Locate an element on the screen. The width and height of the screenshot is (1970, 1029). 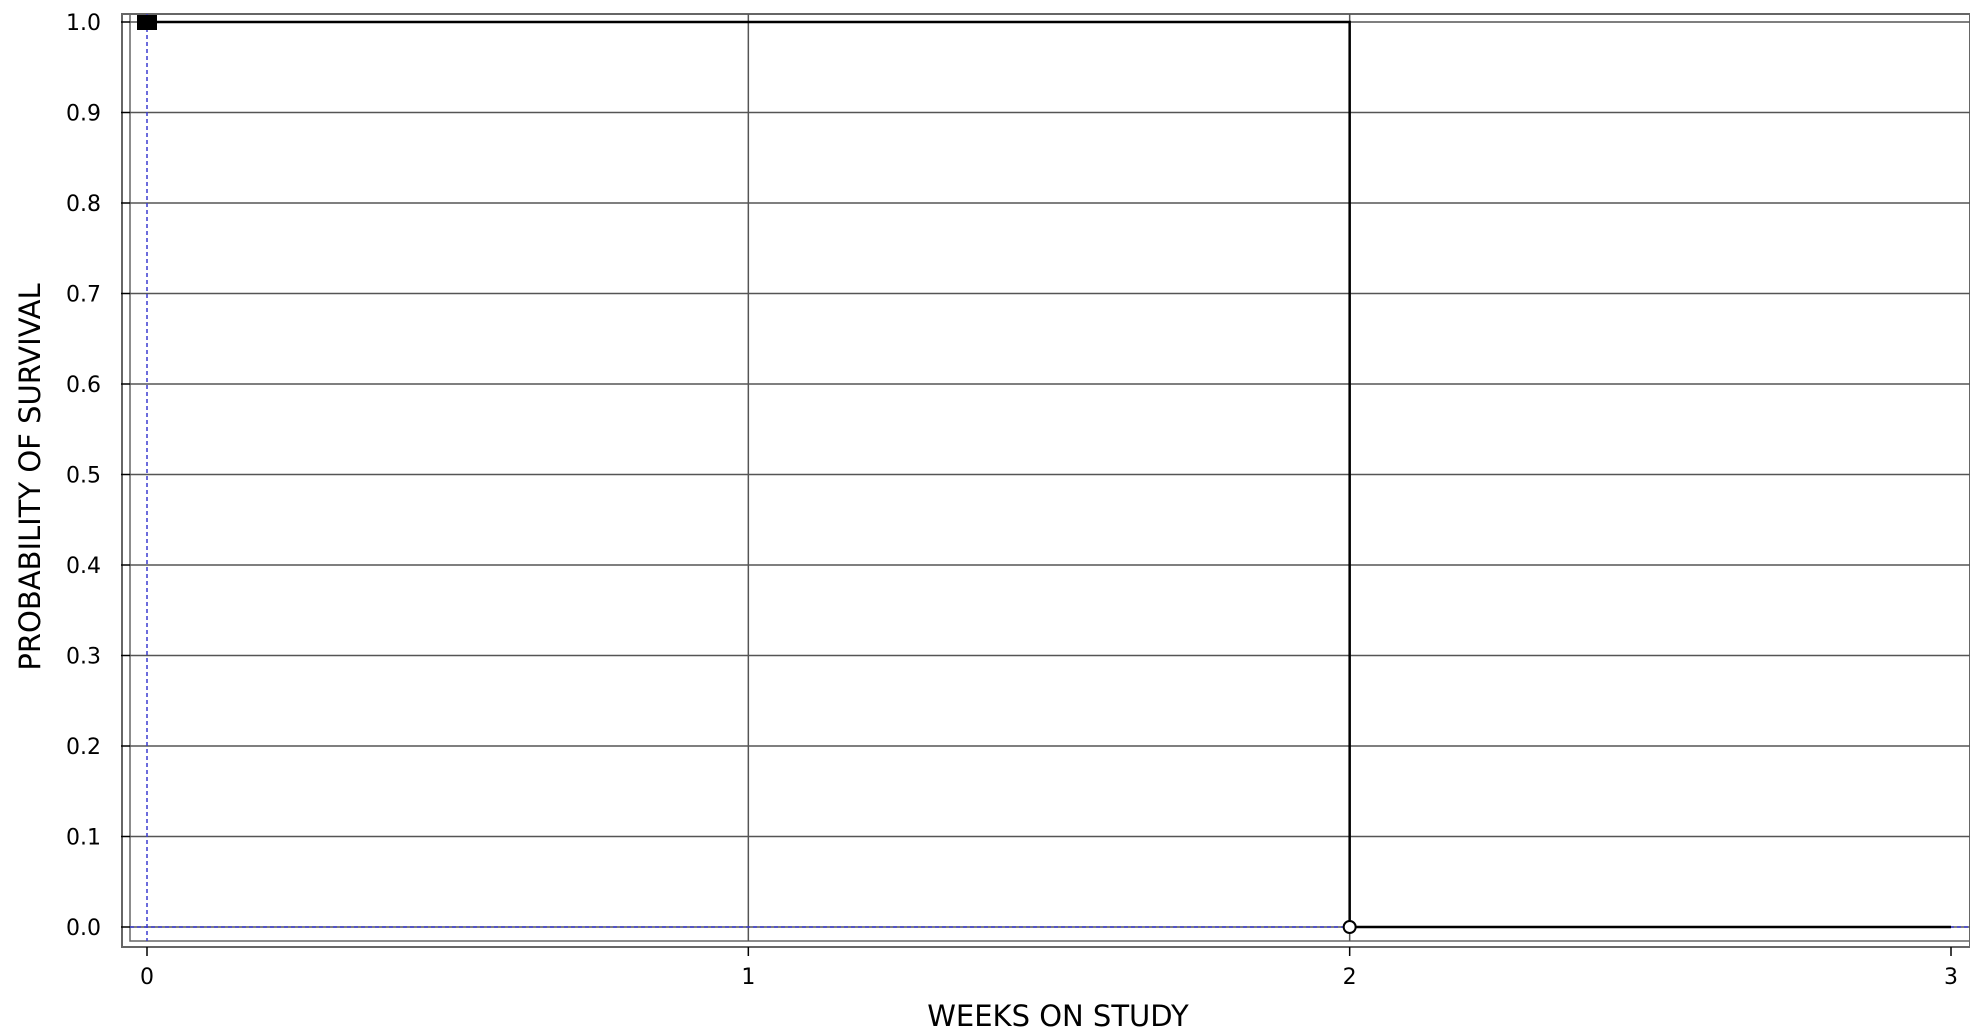
x-tick-label: 0 is located at coordinates (147, 977).